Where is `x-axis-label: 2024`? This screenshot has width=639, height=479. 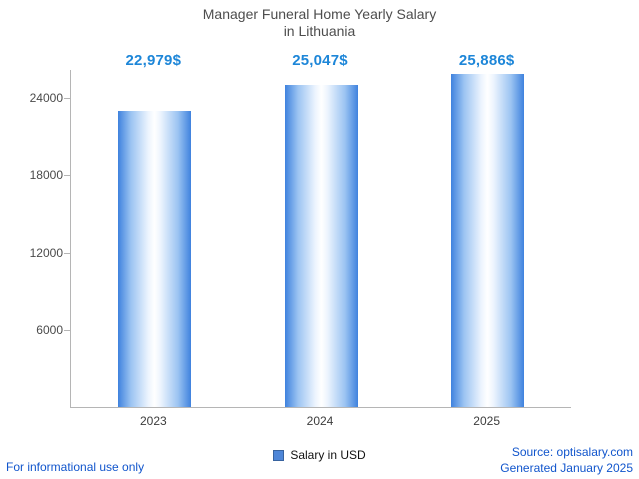 x-axis-label: 2024 is located at coordinates (320, 421).